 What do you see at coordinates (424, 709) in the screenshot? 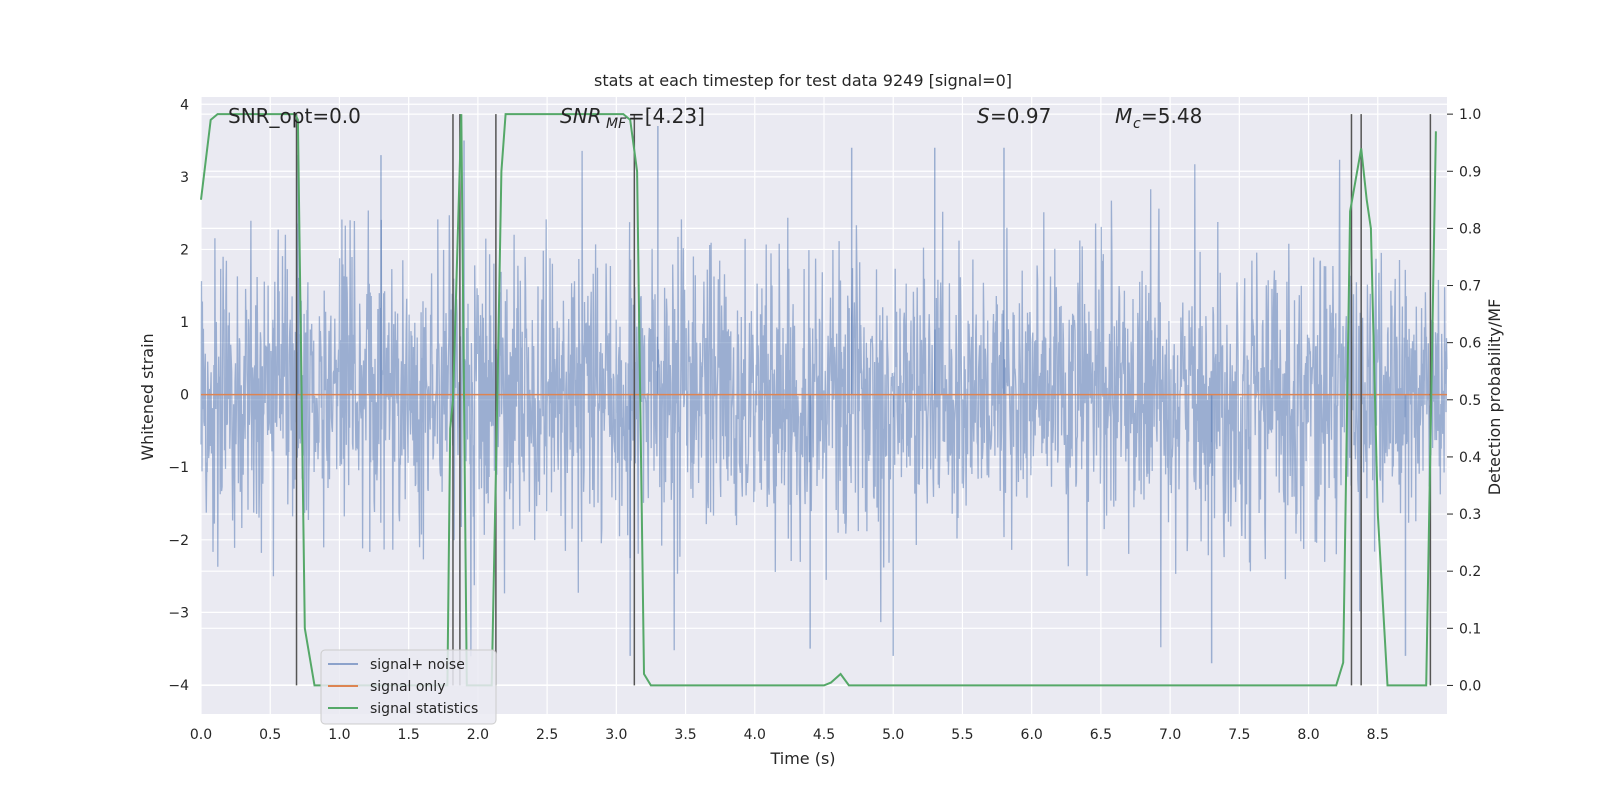
I see `legend-label-signal-statistics: signal statistics` at bounding box center [424, 709].